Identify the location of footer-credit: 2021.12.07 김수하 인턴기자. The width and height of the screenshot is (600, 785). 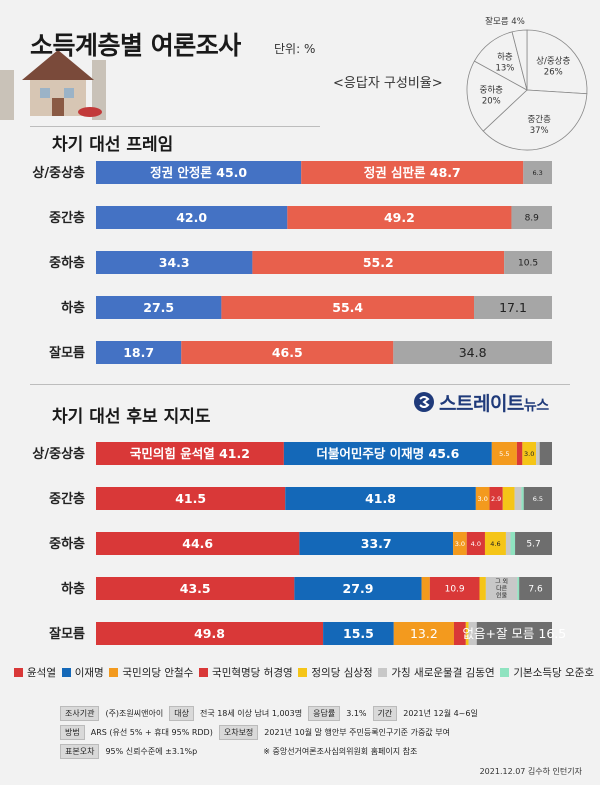
(530, 771).